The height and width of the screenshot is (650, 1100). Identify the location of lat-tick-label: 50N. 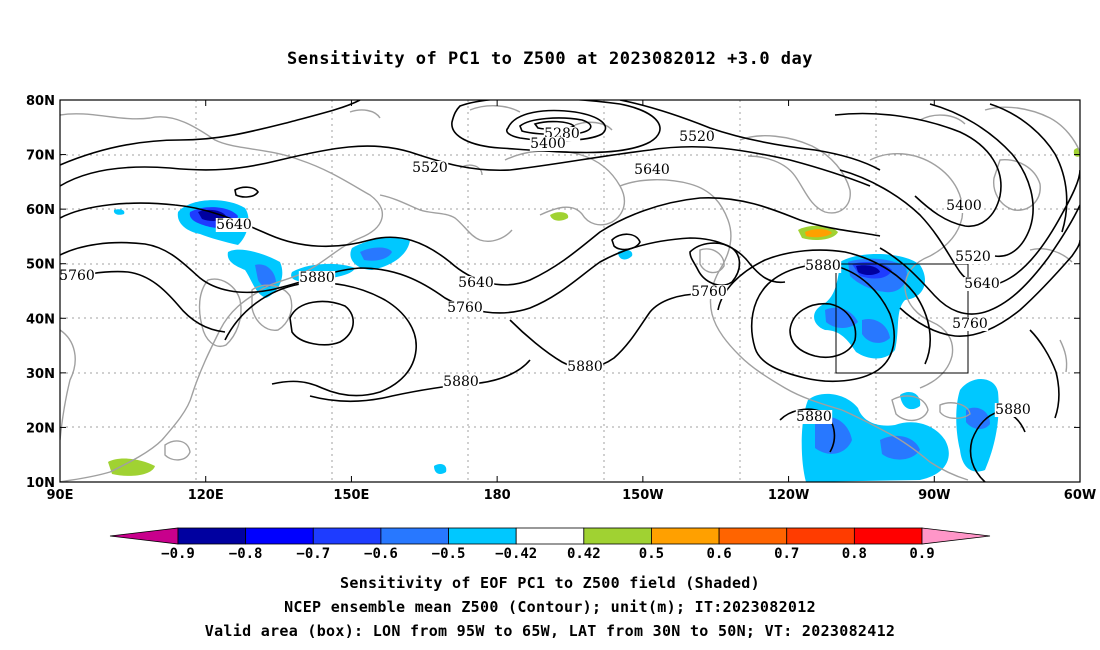
(40, 265).